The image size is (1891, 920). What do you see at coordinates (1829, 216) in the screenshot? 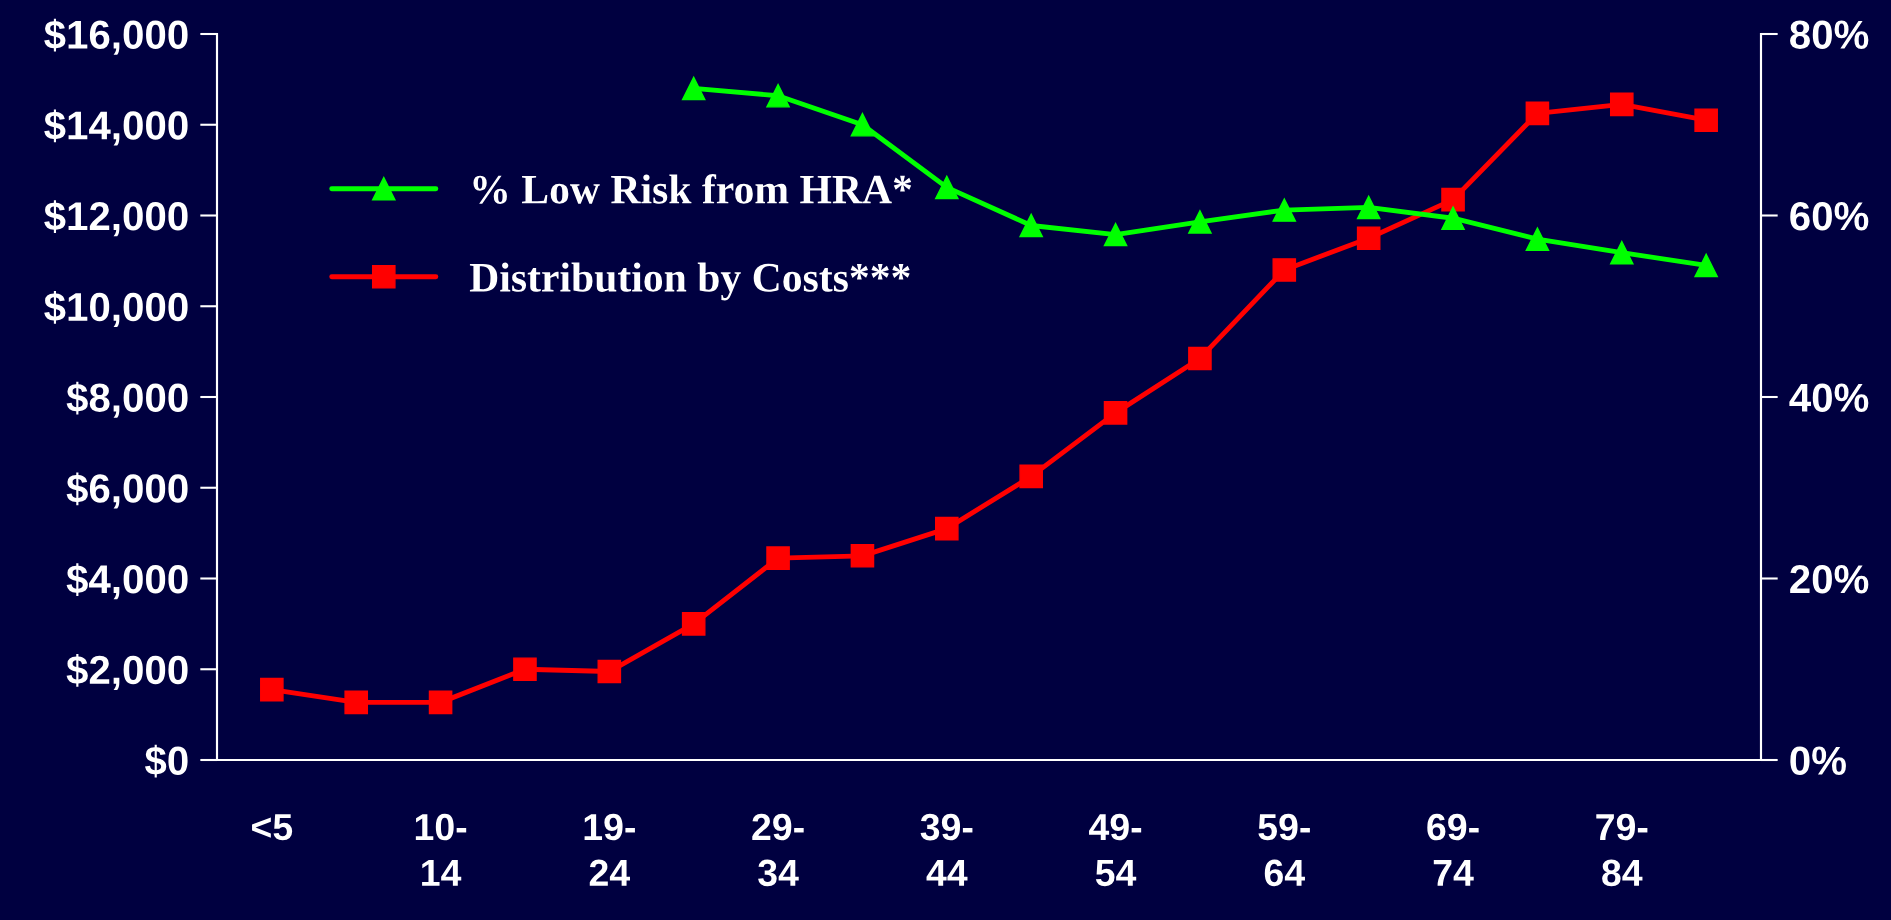
I see `y2-tick-label: 60%` at bounding box center [1829, 216].